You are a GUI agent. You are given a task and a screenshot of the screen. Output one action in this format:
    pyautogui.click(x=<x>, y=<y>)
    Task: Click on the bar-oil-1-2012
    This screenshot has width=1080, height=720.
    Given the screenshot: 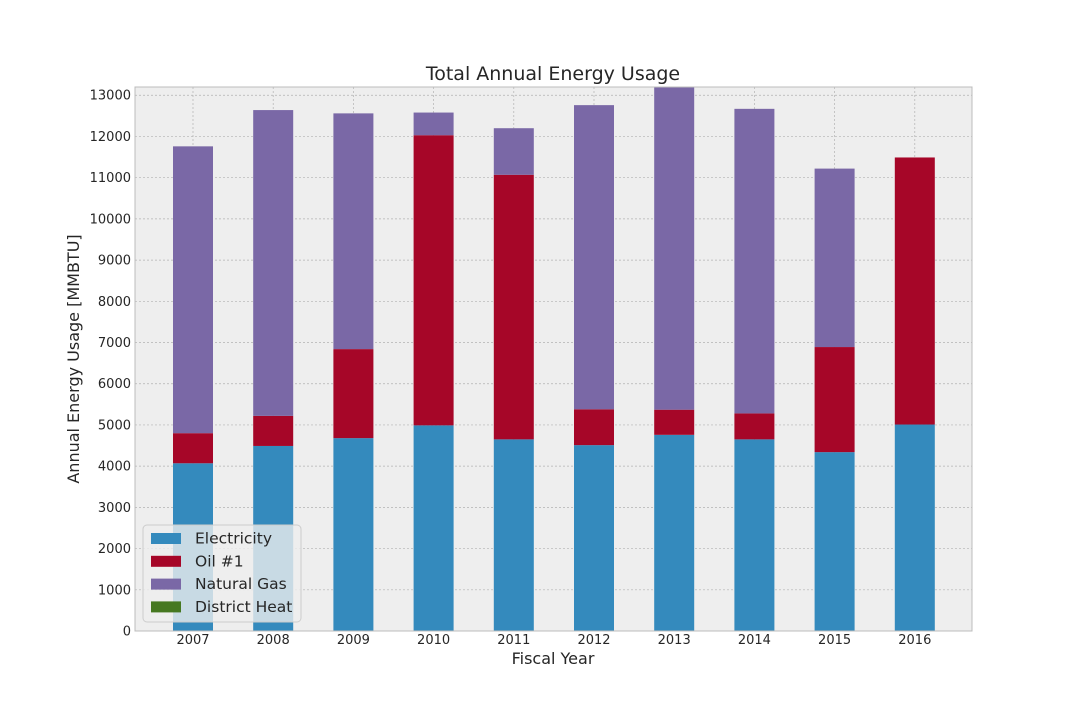 What is the action you would take?
    pyautogui.click(x=594, y=427)
    